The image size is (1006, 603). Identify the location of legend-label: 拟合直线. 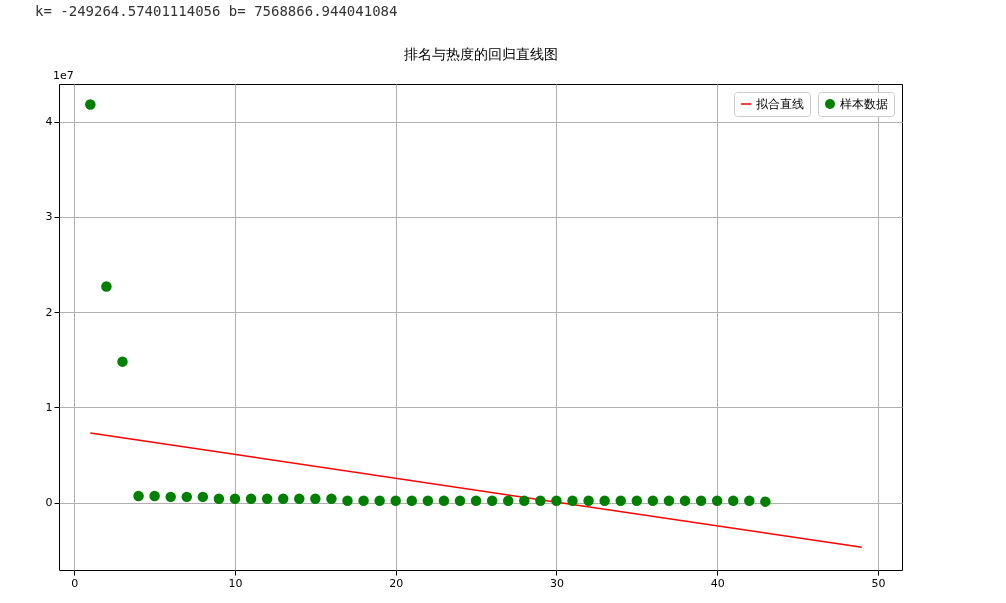
(780, 104).